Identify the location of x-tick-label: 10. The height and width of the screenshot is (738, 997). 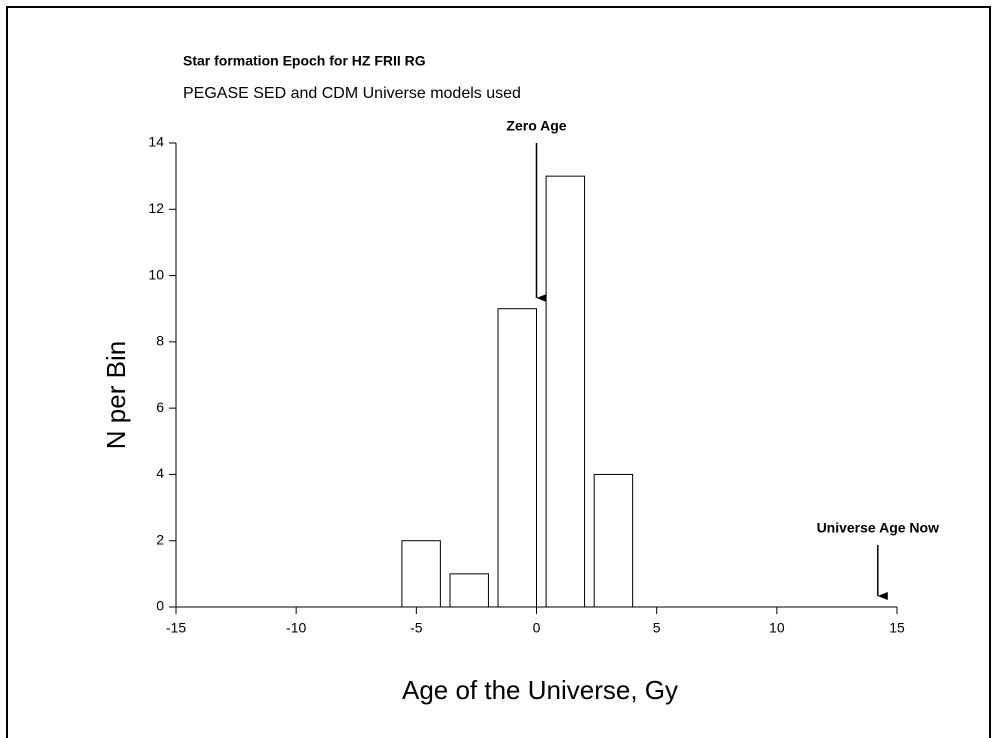
(777, 628).